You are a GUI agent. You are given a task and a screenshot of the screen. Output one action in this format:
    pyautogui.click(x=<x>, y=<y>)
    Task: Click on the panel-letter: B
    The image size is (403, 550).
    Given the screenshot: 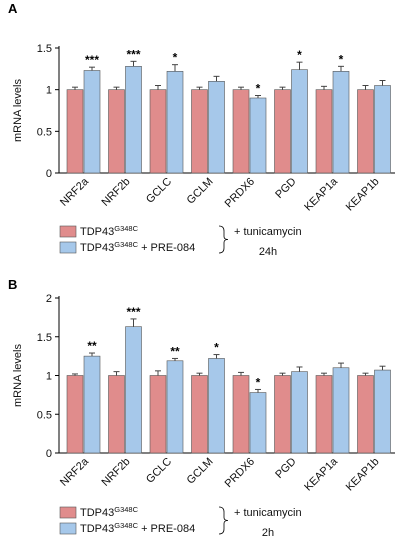 What is the action you would take?
    pyautogui.click(x=12, y=284)
    